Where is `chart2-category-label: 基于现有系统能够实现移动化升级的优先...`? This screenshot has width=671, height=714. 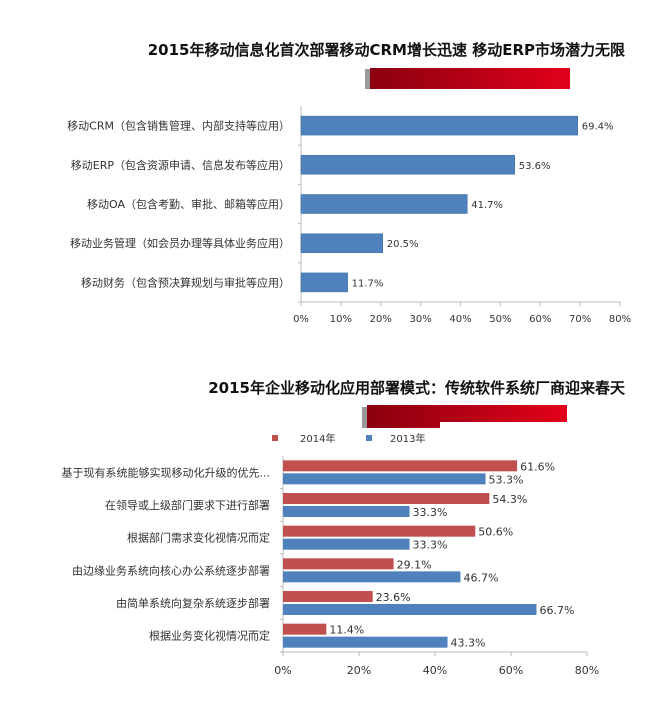 chart2-category-label: 基于现有系统能够实现移动化升级的优先... is located at coordinates (166, 472).